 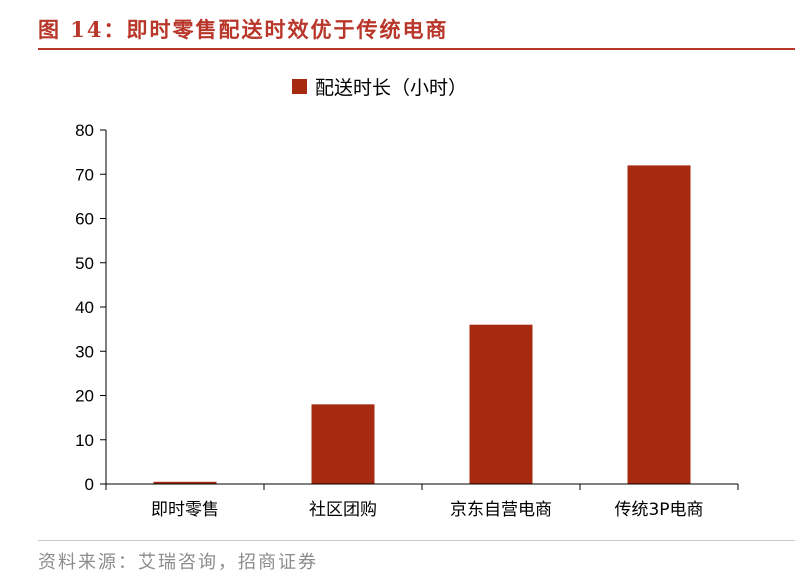 What do you see at coordinates (658, 510) in the screenshot?
I see `x-category-label: 传统3P电商` at bounding box center [658, 510].